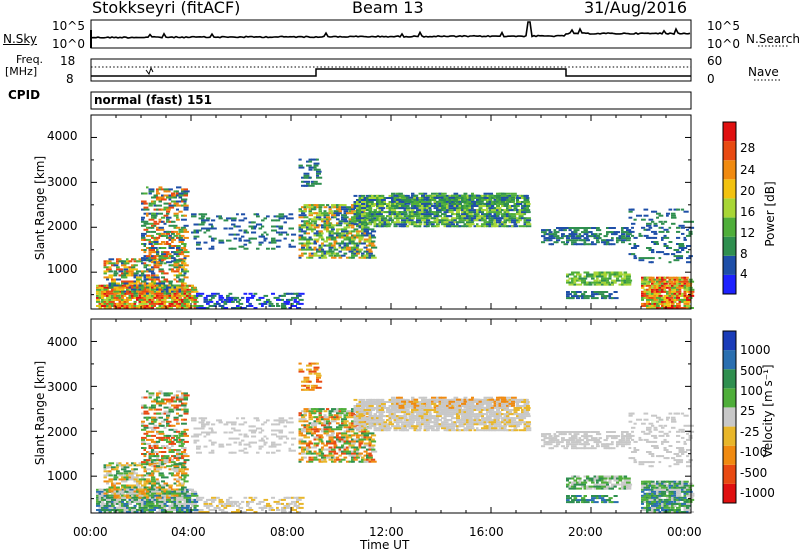 The height and width of the screenshot is (554, 800). I want to click on xtick-3: 12:00, so click(386, 532).